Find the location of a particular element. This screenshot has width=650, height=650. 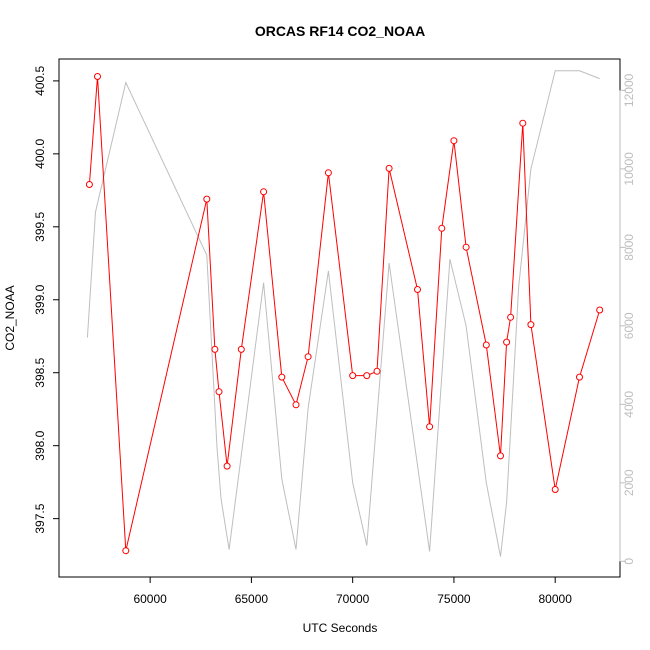

left-tick-label: 399.5 is located at coordinates (40, 226).